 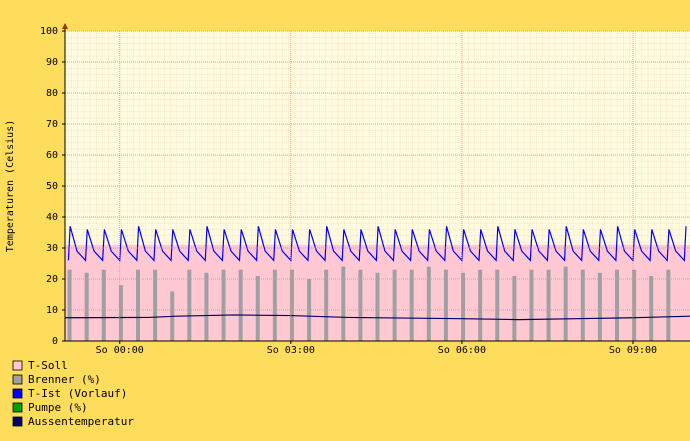 What do you see at coordinates (55, 341) in the screenshot?
I see `y-tick-label: 0` at bounding box center [55, 341].